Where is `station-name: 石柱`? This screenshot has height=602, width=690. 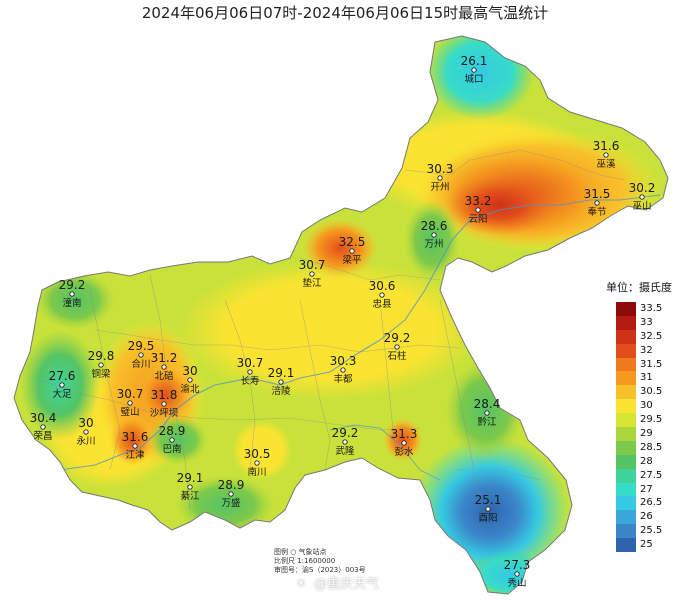 station-name: 石柱 is located at coordinates (397, 356).